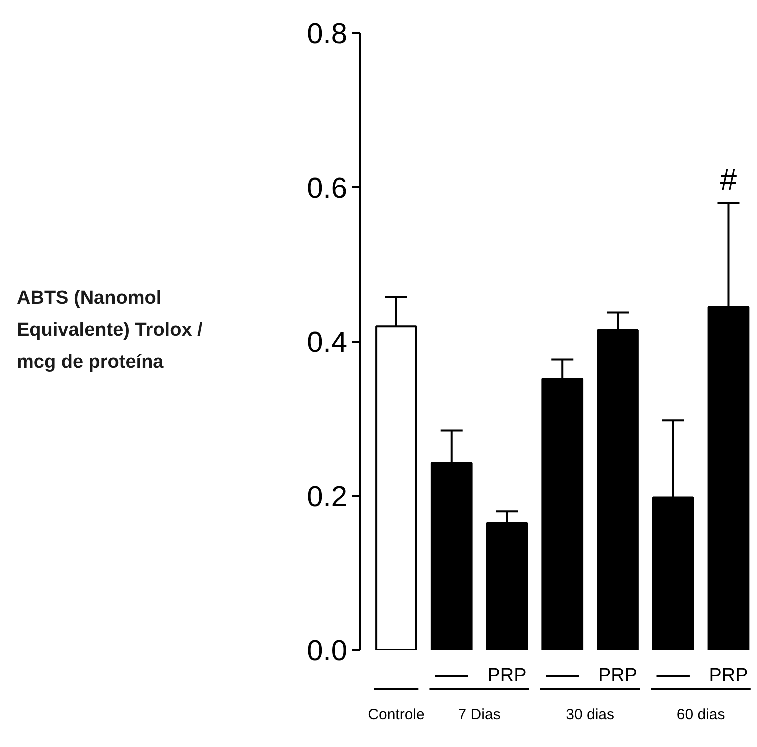 The width and height of the screenshot is (757, 747). I want to click on text: 60 dias, so click(701, 715).